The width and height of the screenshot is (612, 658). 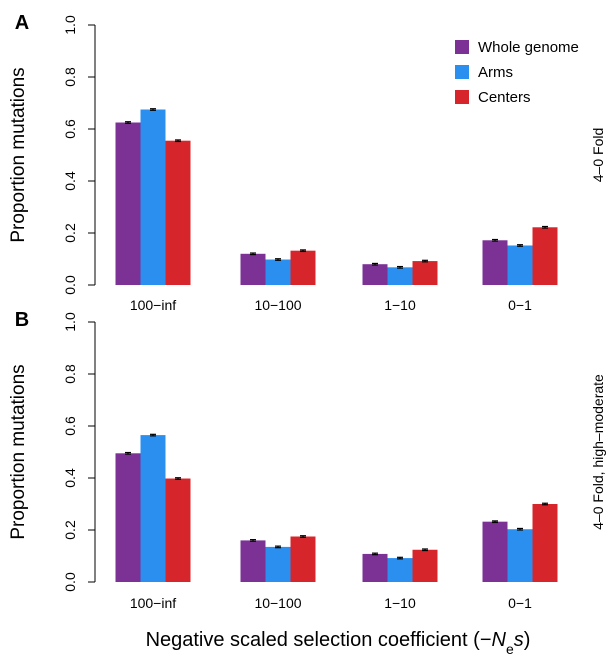 What do you see at coordinates (22, 23) in the screenshot?
I see `panel-label: A` at bounding box center [22, 23].